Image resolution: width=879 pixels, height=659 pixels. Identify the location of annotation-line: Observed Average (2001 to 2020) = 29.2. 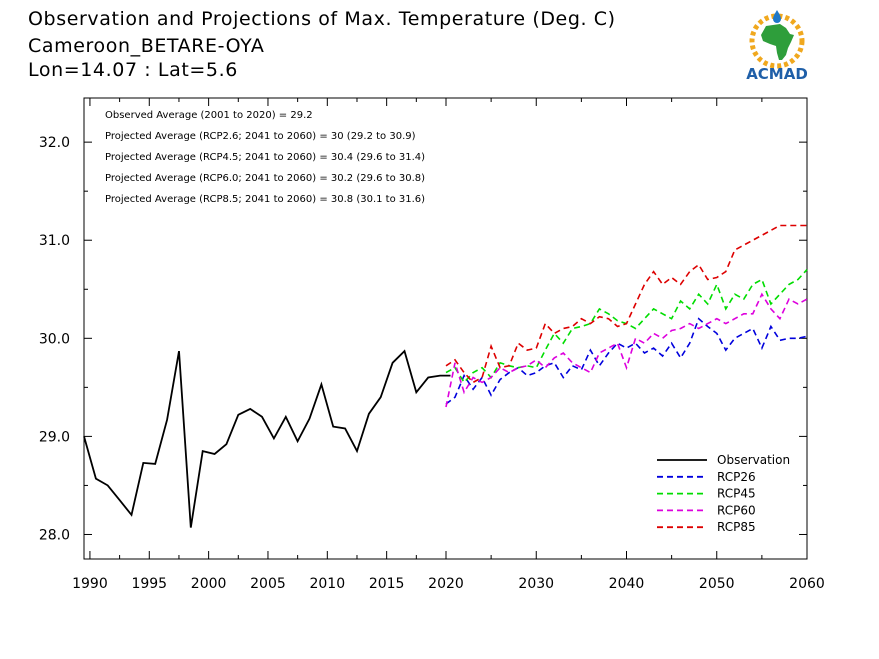
(209, 115).